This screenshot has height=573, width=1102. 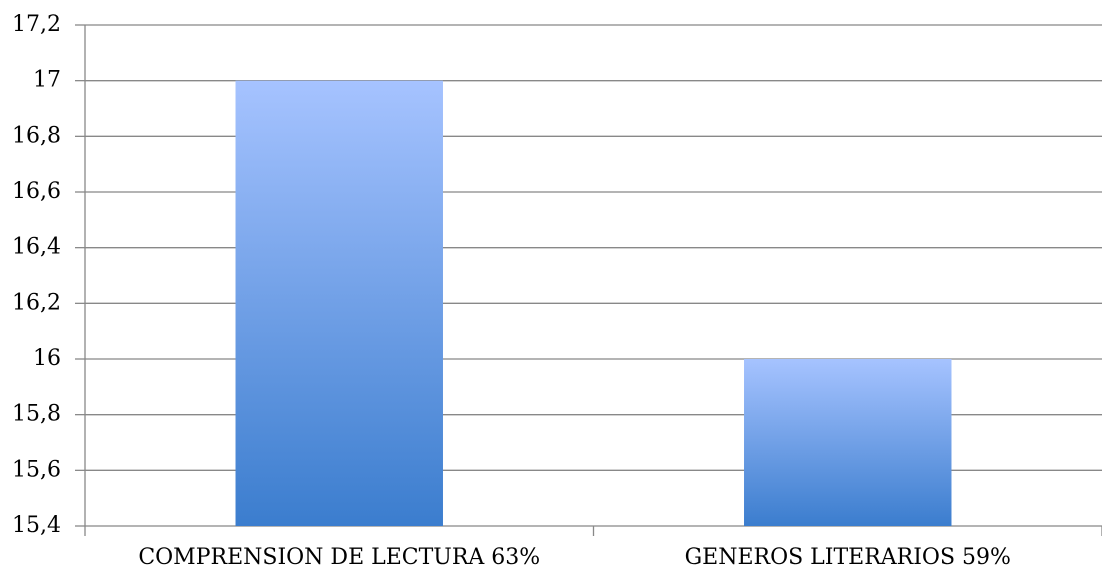 What do you see at coordinates (36, 469) in the screenshot?
I see `y-tick-label: 15,6` at bounding box center [36, 469].